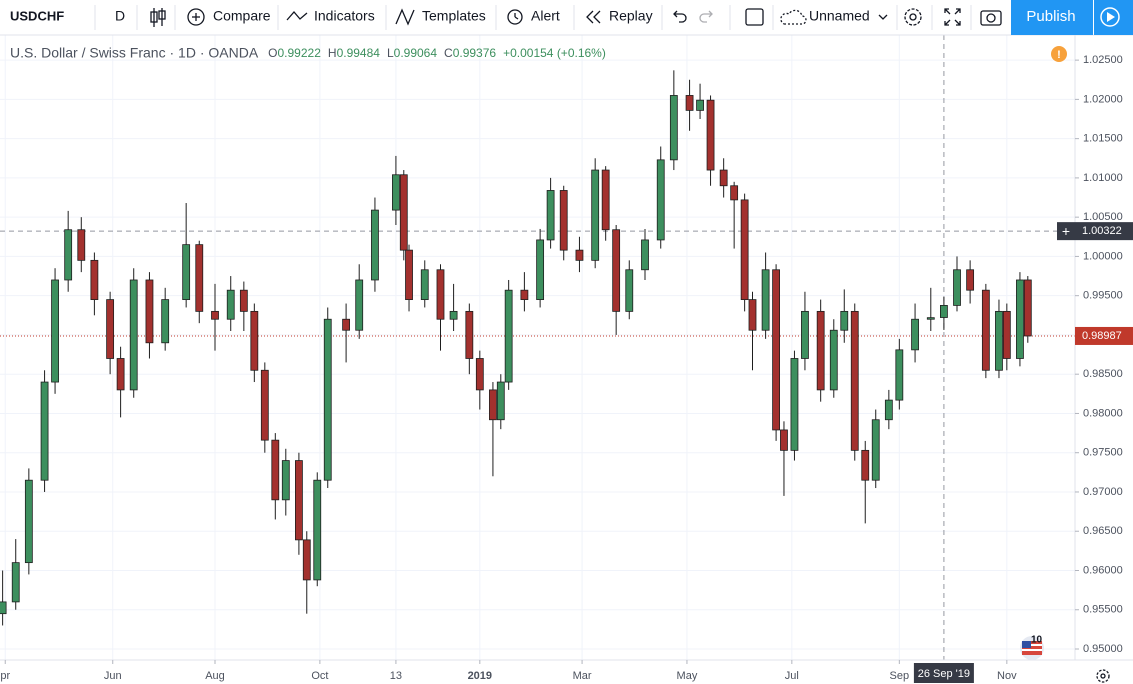 This screenshot has height=684, width=1133. Describe the element at coordinates (1103, 676) in the screenshot. I see `time-settings` at that location.